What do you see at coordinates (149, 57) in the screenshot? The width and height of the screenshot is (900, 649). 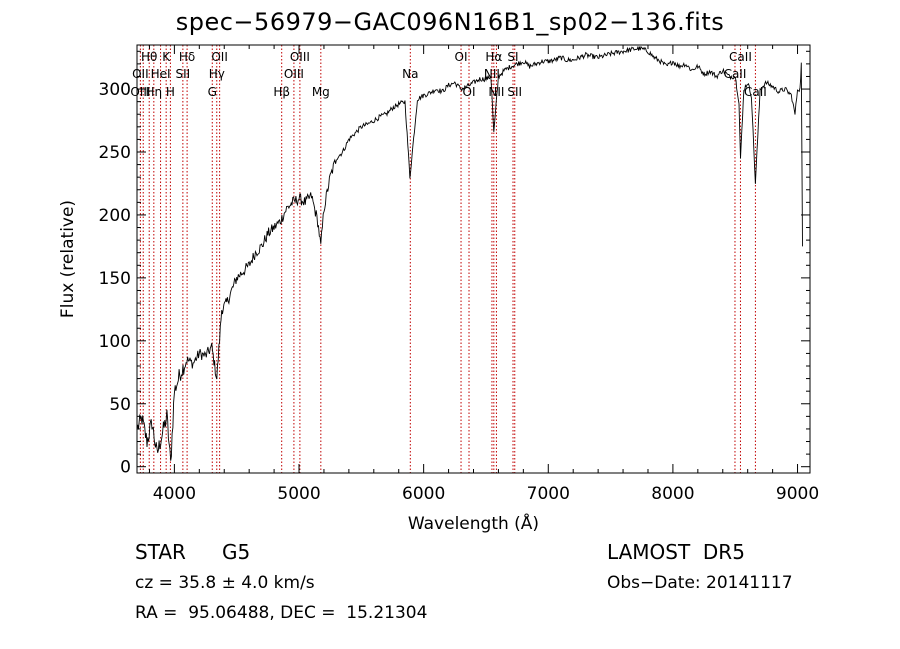 I see `spectral-line-label: Hθ` at bounding box center [149, 57].